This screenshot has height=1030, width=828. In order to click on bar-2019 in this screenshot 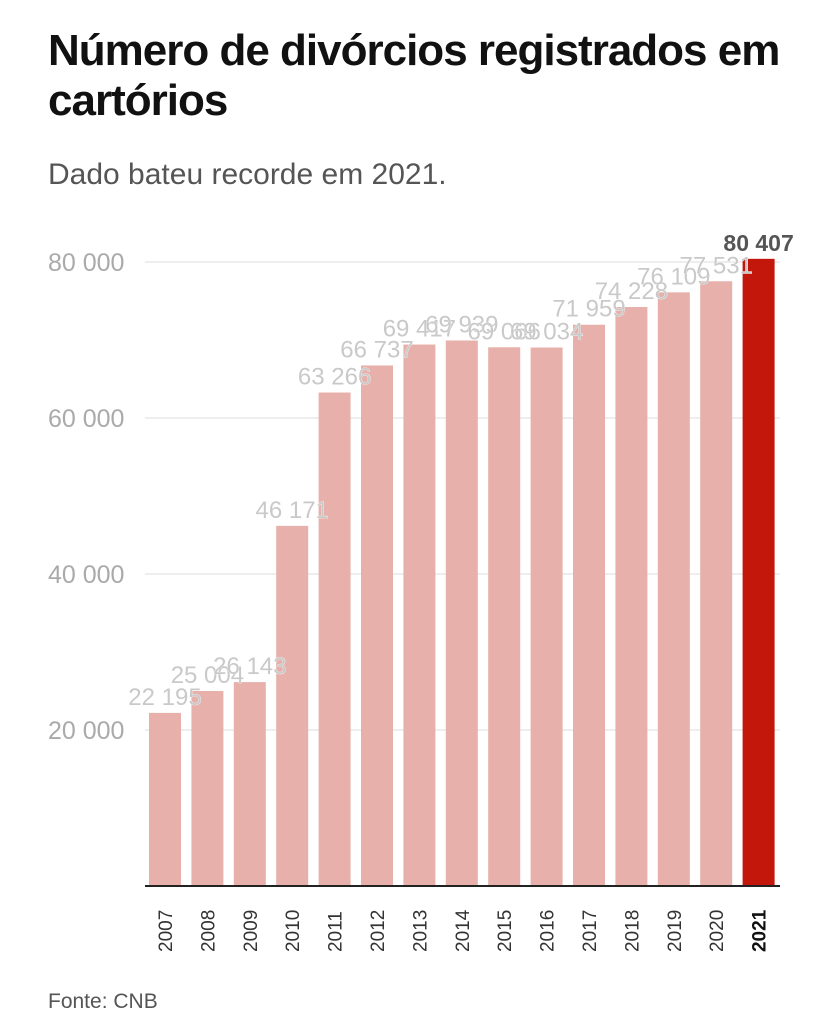, I will do `click(673, 589)`.